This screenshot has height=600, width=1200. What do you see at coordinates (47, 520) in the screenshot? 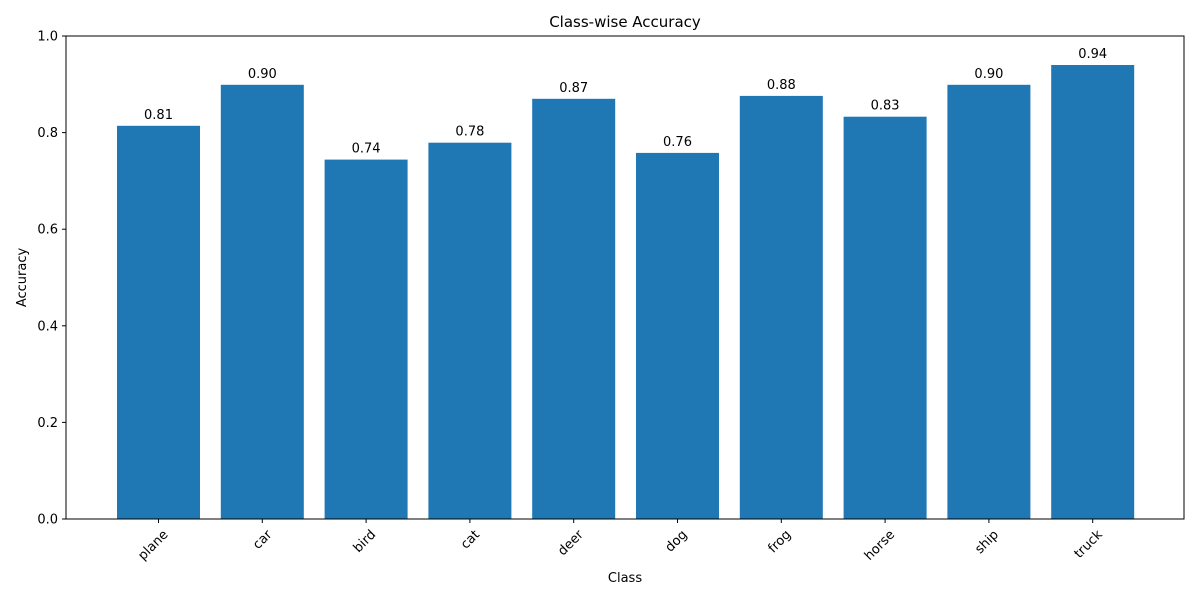
I see `y-tick-label-0.0: 0.0` at bounding box center [47, 520].